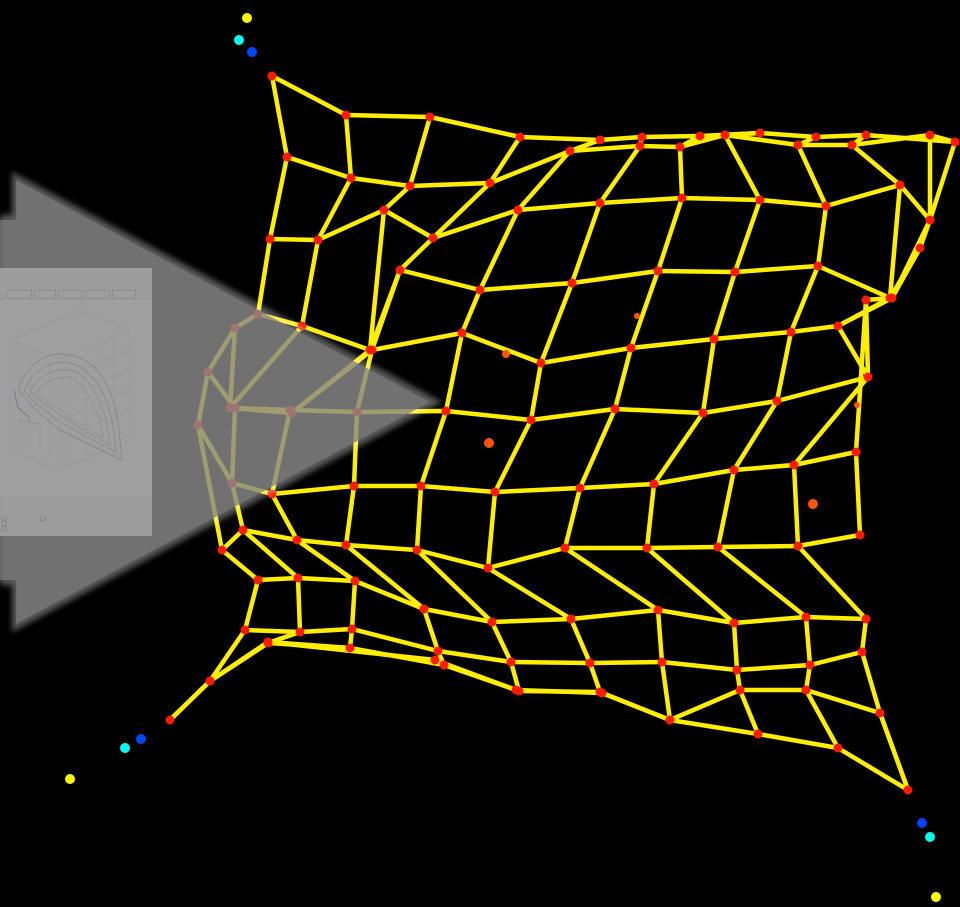 Image resolution: width=960 pixels, height=907 pixels. What do you see at coordinates (922, 823) in the screenshot?
I see `marker-blue` at bounding box center [922, 823].